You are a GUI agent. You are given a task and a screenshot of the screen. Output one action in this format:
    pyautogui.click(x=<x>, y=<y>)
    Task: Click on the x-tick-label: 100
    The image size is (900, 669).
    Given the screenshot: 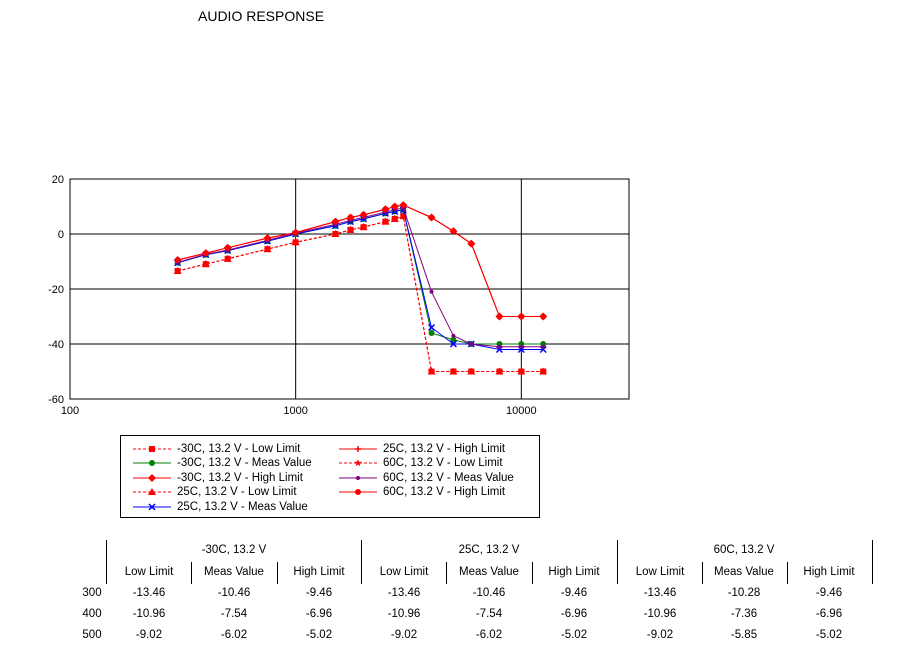 What is the action you would take?
    pyautogui.click(x=70, y=411)
    